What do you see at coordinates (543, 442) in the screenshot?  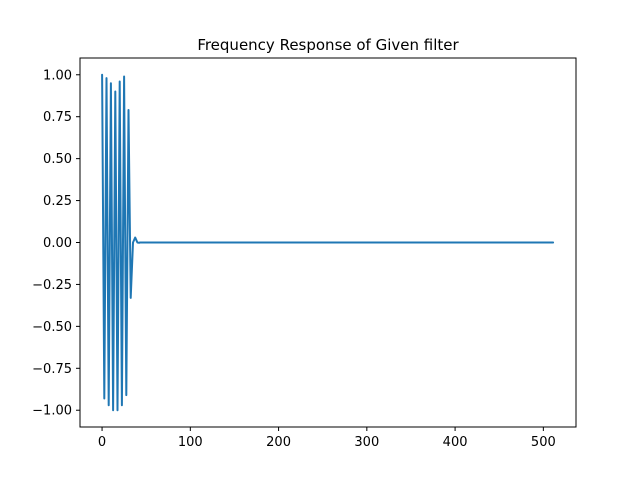 I see `x-tick-label: 500` at bounding box center [543, 442].